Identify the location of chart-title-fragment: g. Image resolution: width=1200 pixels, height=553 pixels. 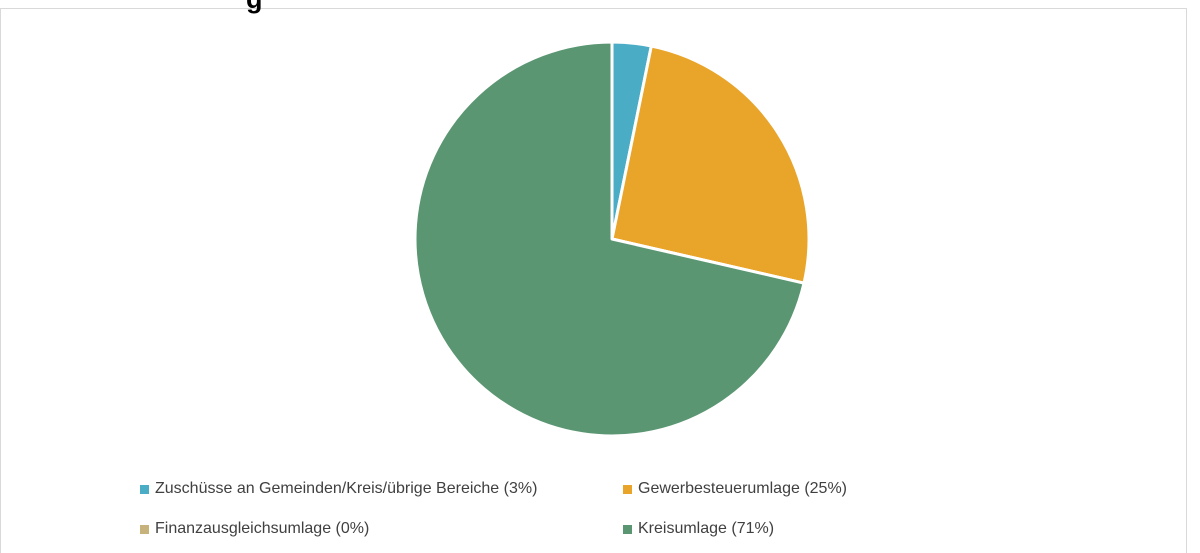
(254, 6).